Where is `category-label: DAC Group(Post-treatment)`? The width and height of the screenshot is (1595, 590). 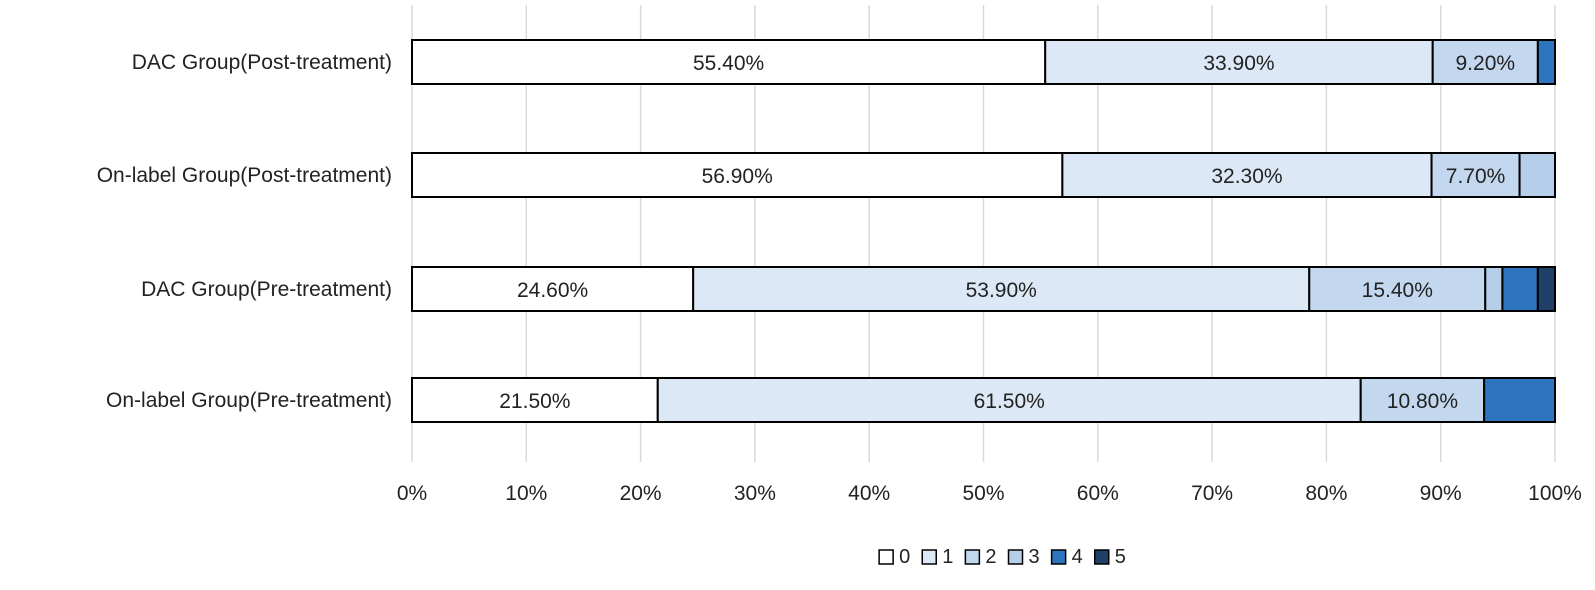 category-label: DAC Group(Post-treatment) is located at coordinates (262, 62).